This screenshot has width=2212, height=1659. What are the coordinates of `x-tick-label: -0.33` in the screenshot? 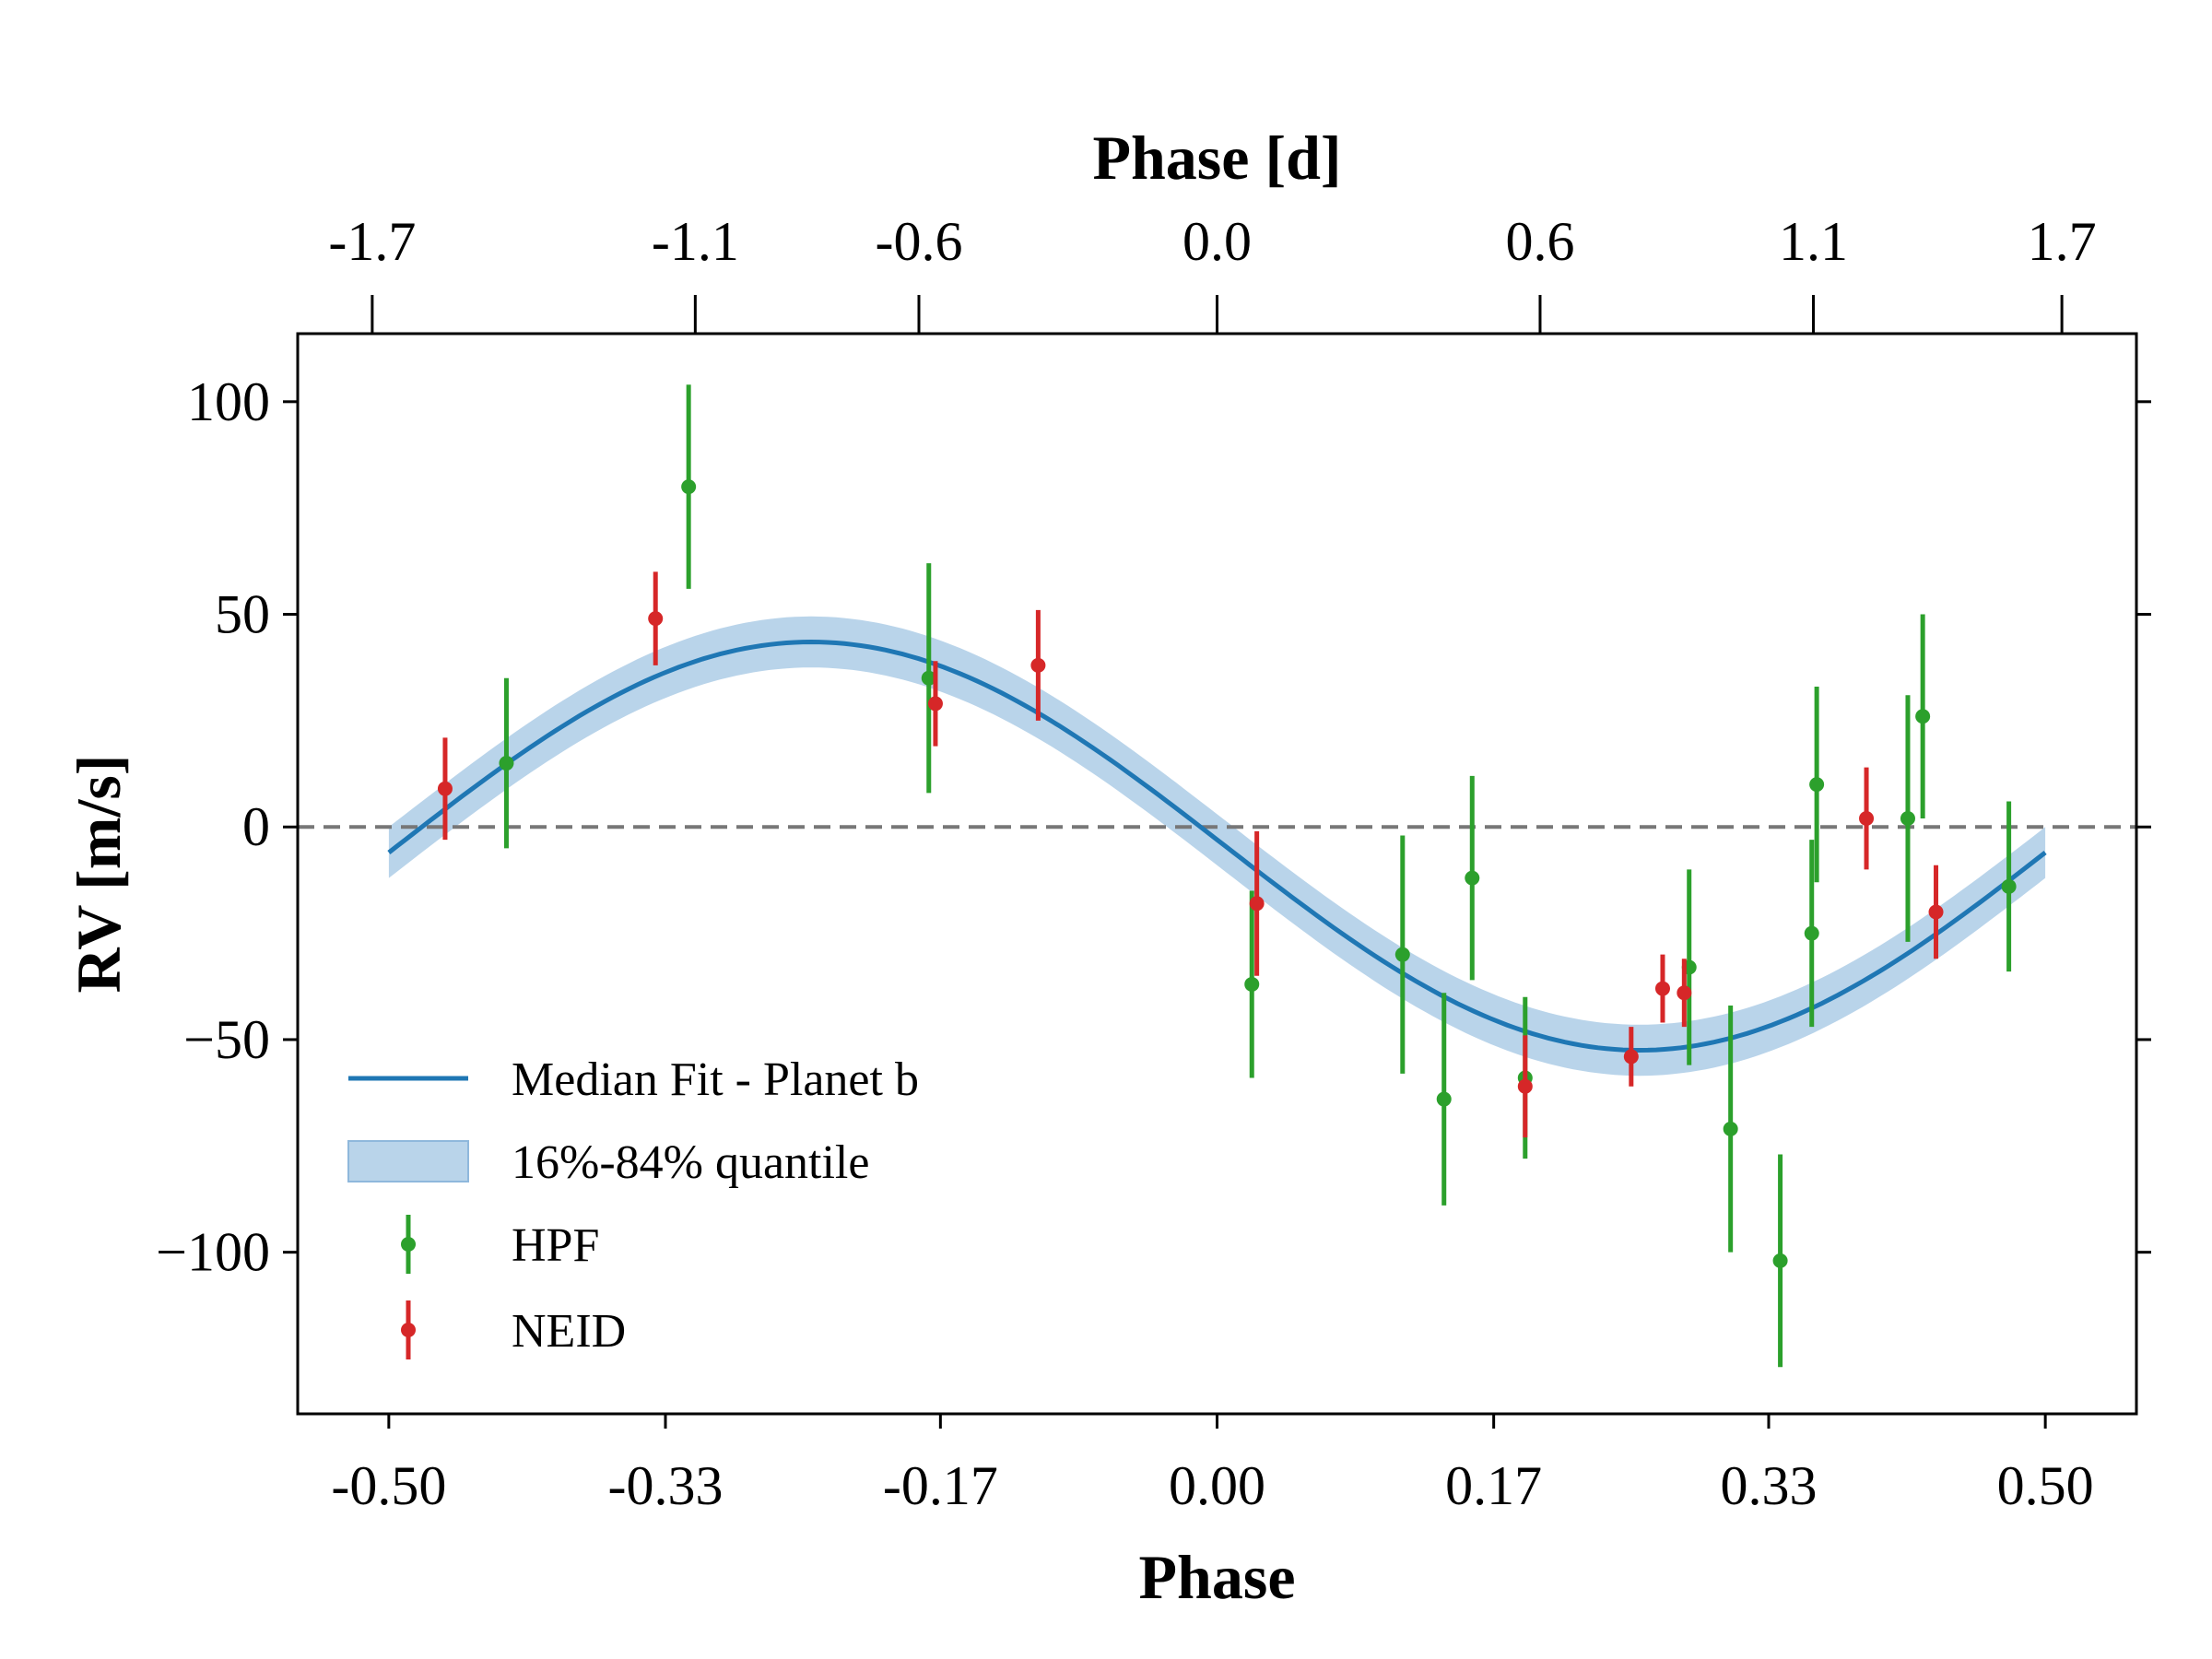 It's located at (666, 1485).